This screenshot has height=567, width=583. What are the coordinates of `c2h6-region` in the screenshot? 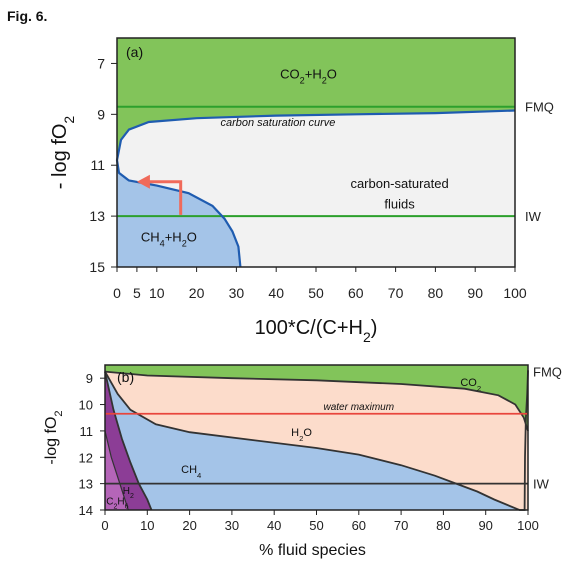 It's located at (117, 470).